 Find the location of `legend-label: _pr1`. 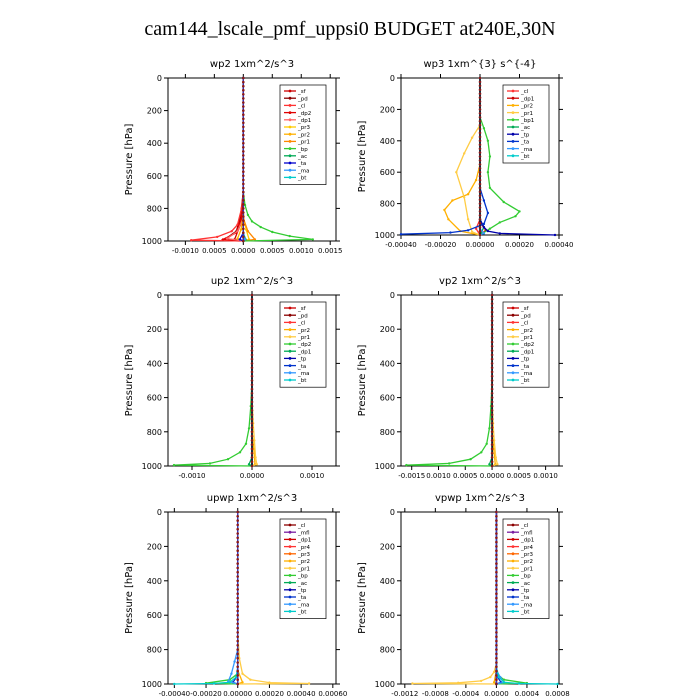

legend-label: _pr1 is located at coordinates (526, 569).